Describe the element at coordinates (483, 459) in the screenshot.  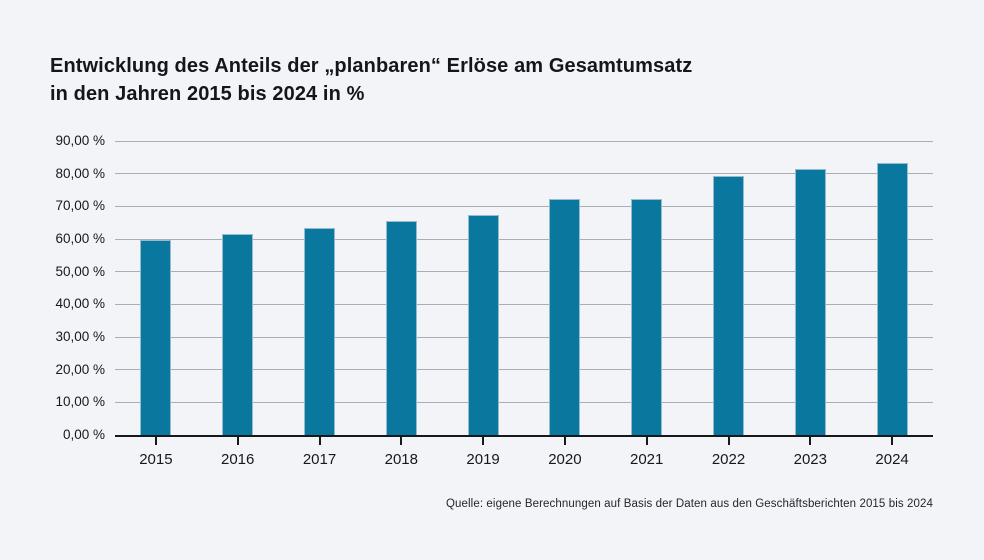
I see `x-tick-label: 2019` at that location.